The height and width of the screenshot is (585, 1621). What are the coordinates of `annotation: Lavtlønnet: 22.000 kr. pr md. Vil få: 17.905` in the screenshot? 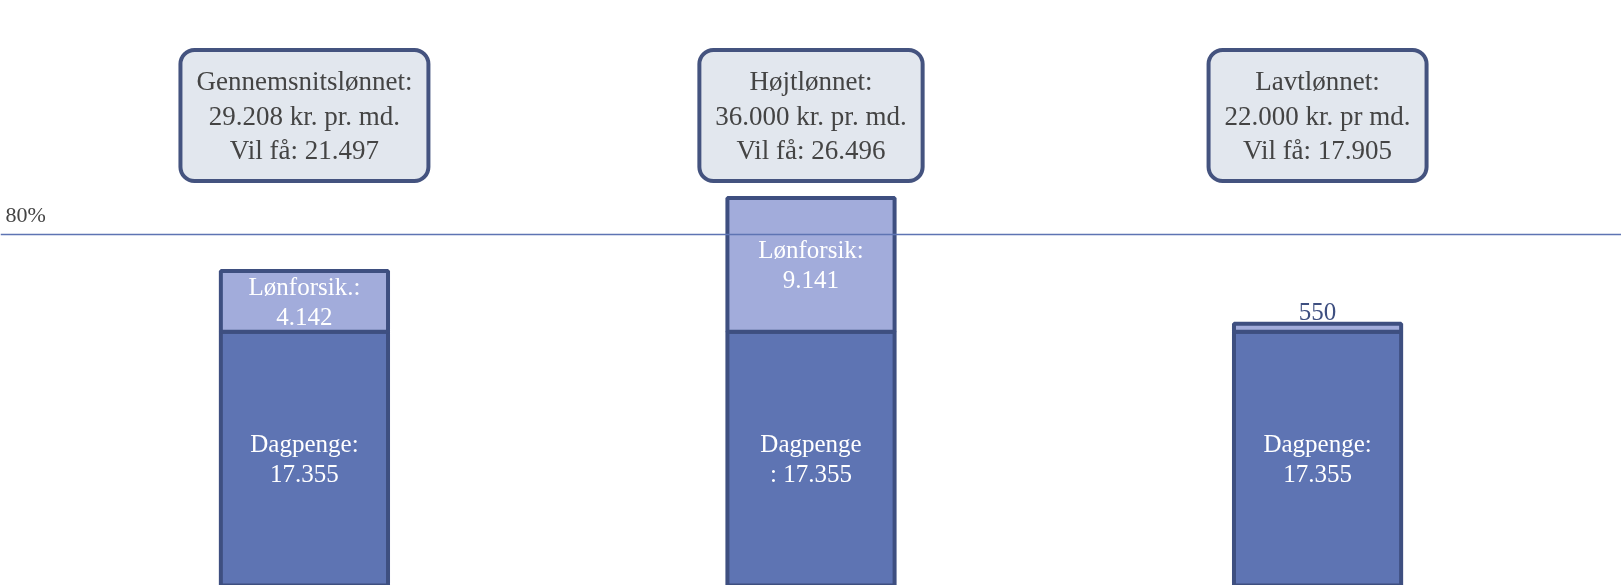 It's located at (1317, 115).